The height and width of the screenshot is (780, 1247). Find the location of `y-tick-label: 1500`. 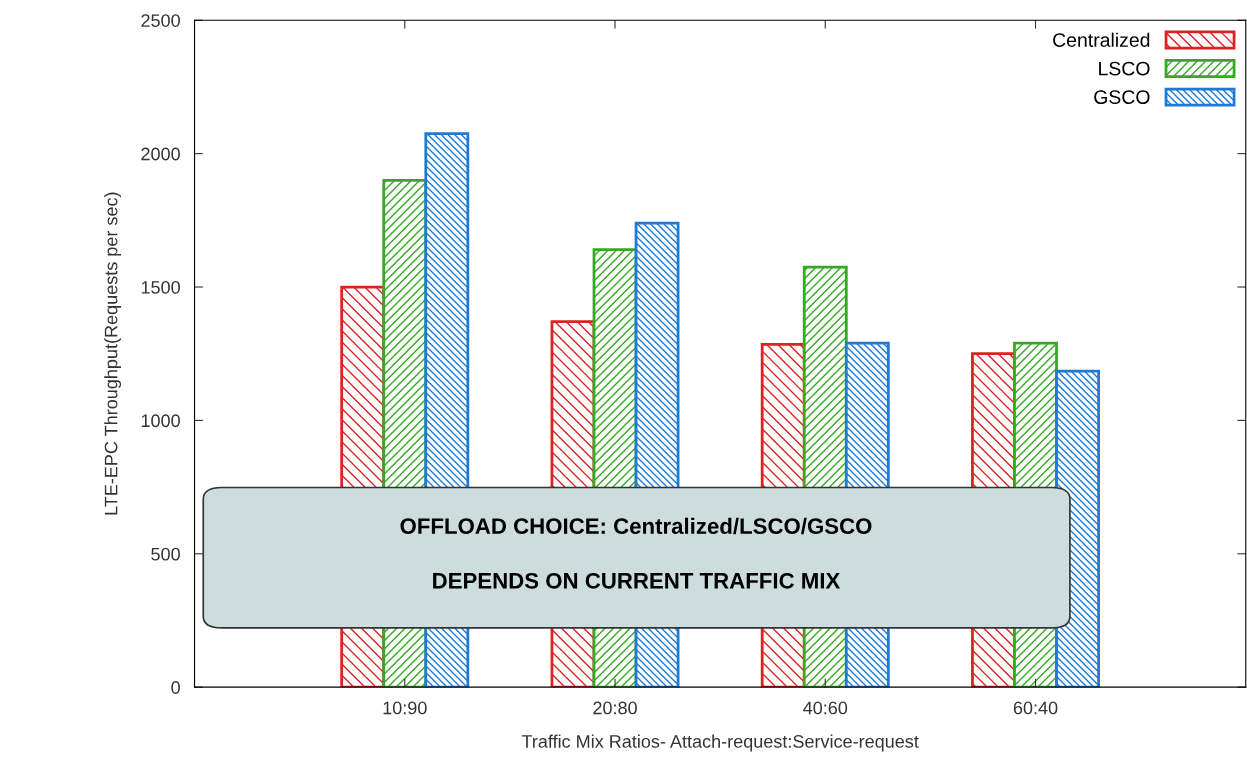

y-tick-label: 1500 is located at coordinates (160, 287).